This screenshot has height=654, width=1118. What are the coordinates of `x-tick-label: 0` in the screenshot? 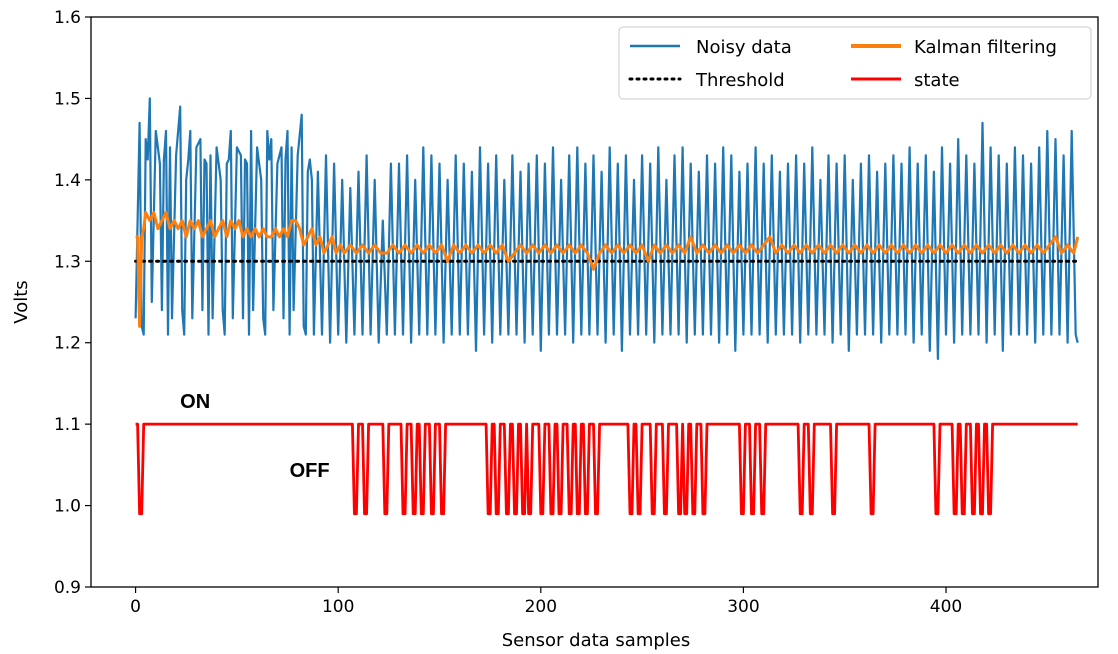 It's located at (135, 607).